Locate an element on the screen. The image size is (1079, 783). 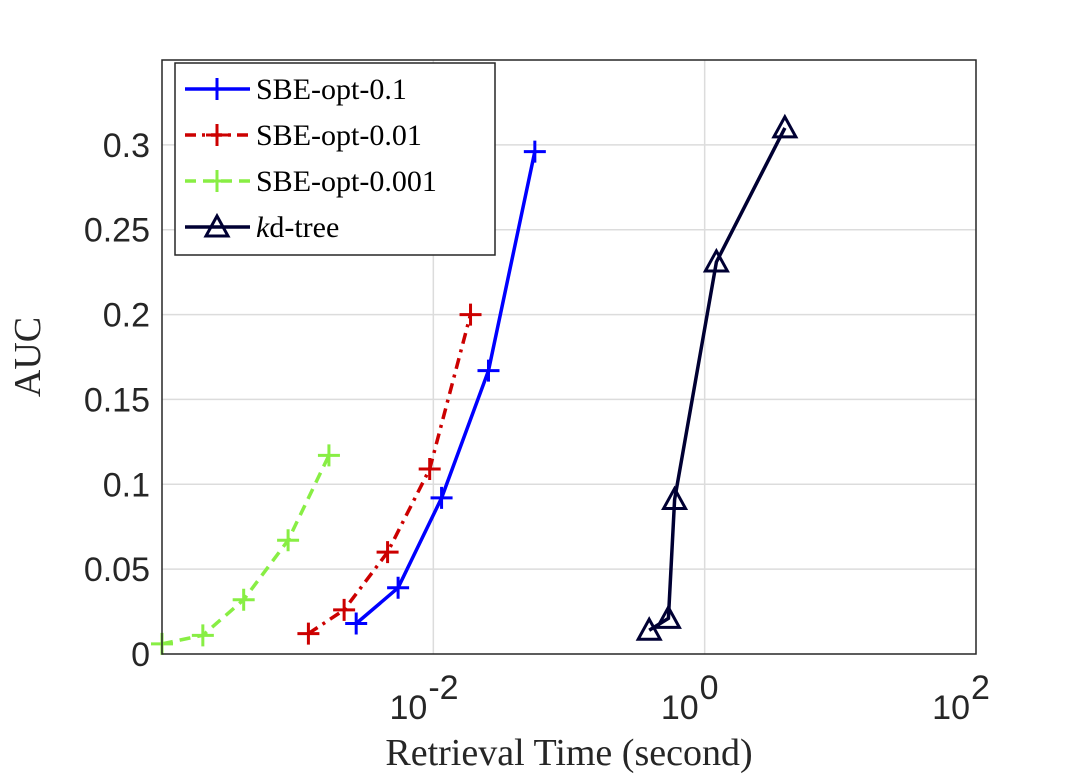
x-tick-label: 10⁰ is located at coordinates (690, 698).